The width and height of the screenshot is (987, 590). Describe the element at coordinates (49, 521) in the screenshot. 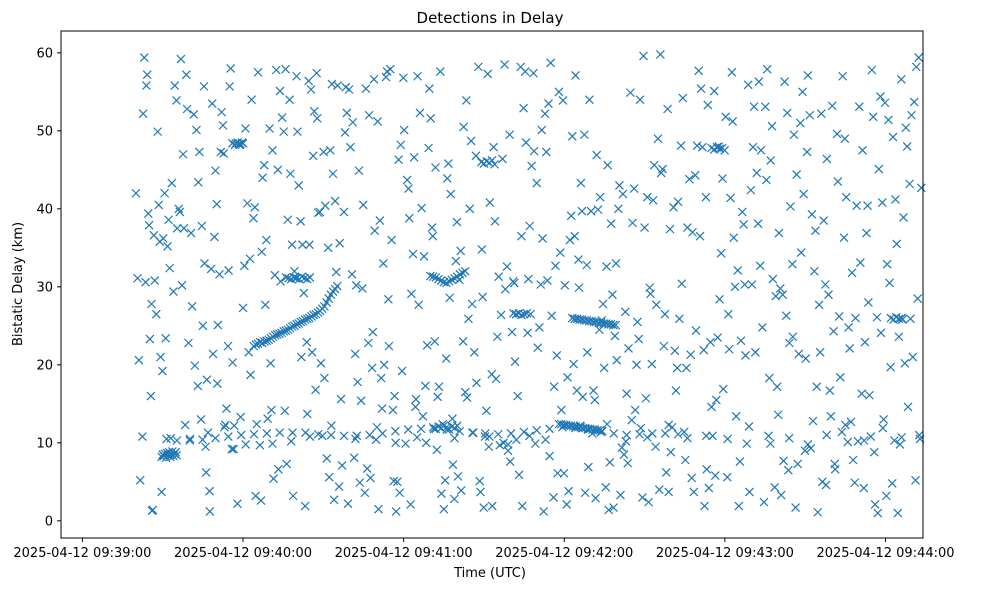

I see `y-tick-label: 0` at that location.